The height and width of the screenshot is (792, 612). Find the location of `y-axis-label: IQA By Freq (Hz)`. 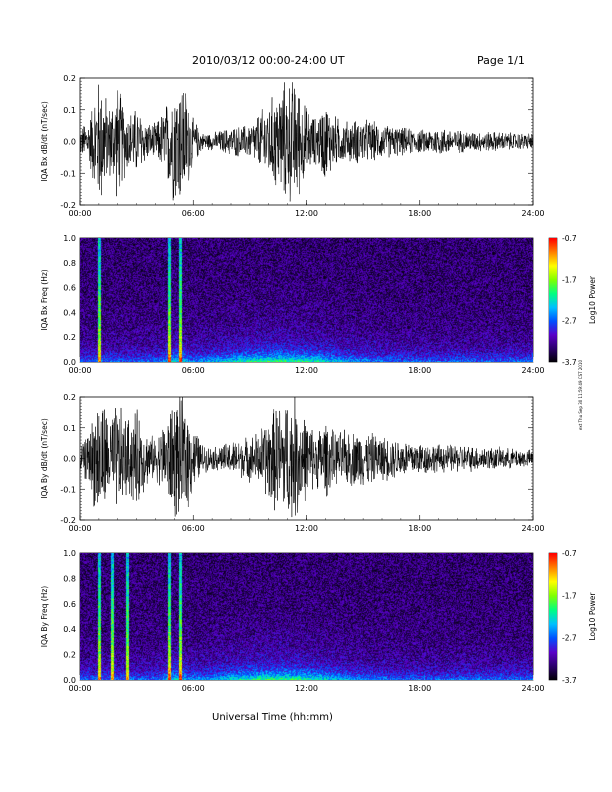

y-axis-label: IQA By Freq (Hz) is located at coordinates (44, 617).